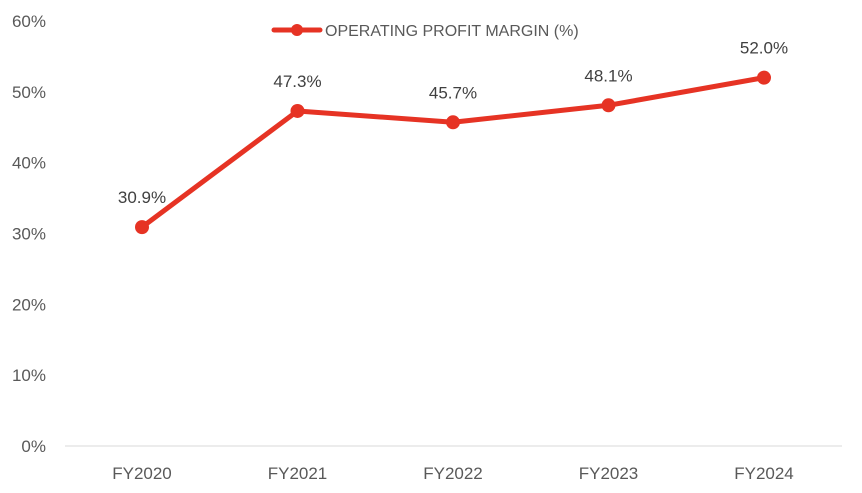  I want to click on y-tick-label: 10%, so click(29, 375).